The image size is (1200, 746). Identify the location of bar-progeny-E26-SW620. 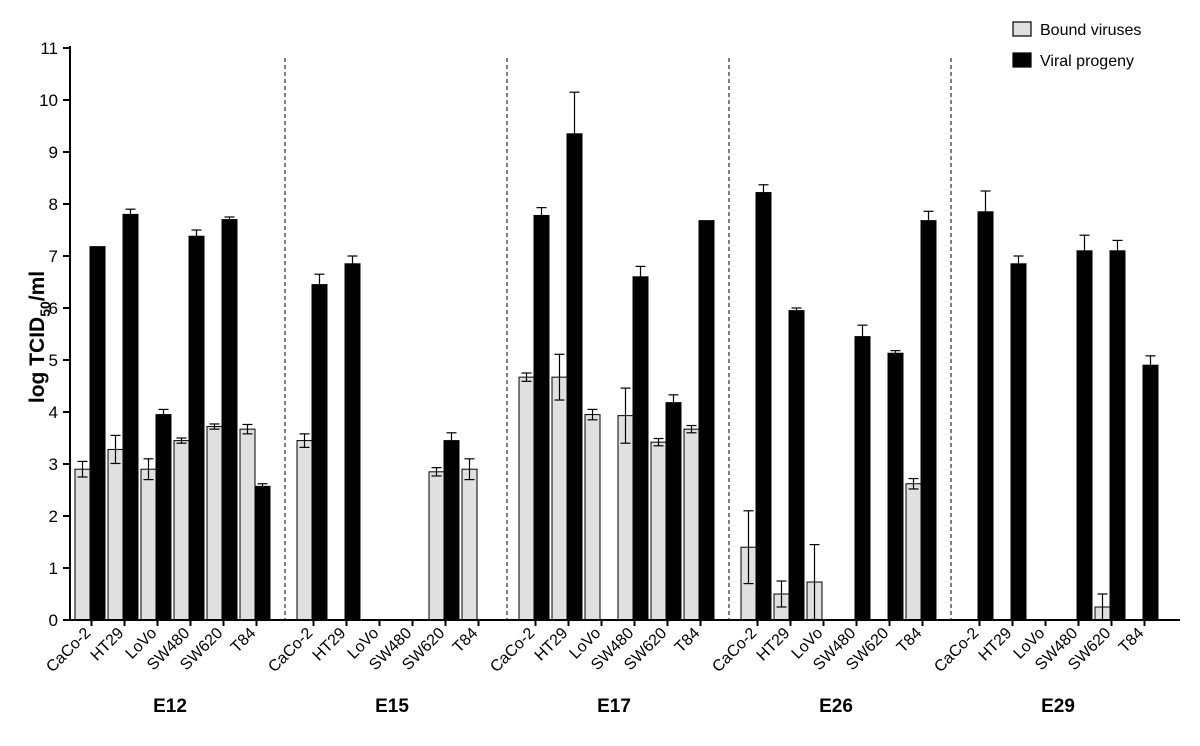
(895, 486).